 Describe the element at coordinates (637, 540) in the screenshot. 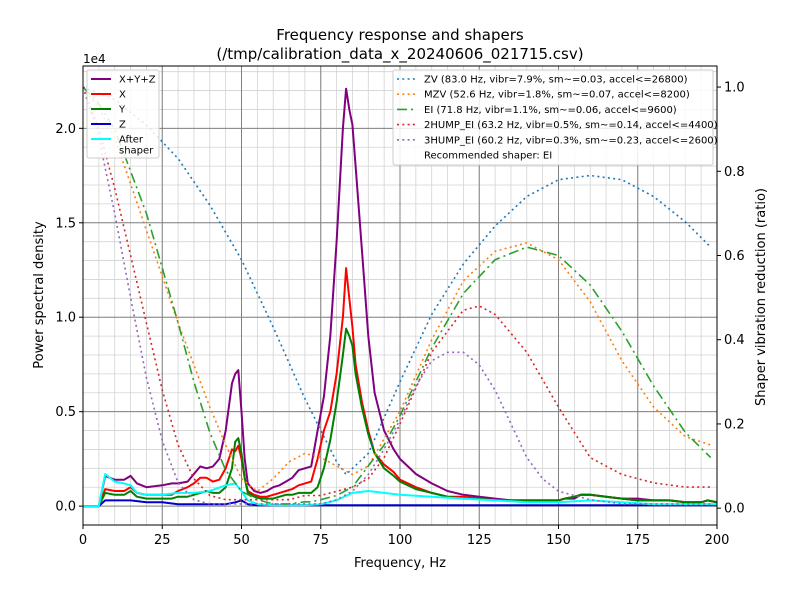

I see `x-tick-label: 175` at that location.